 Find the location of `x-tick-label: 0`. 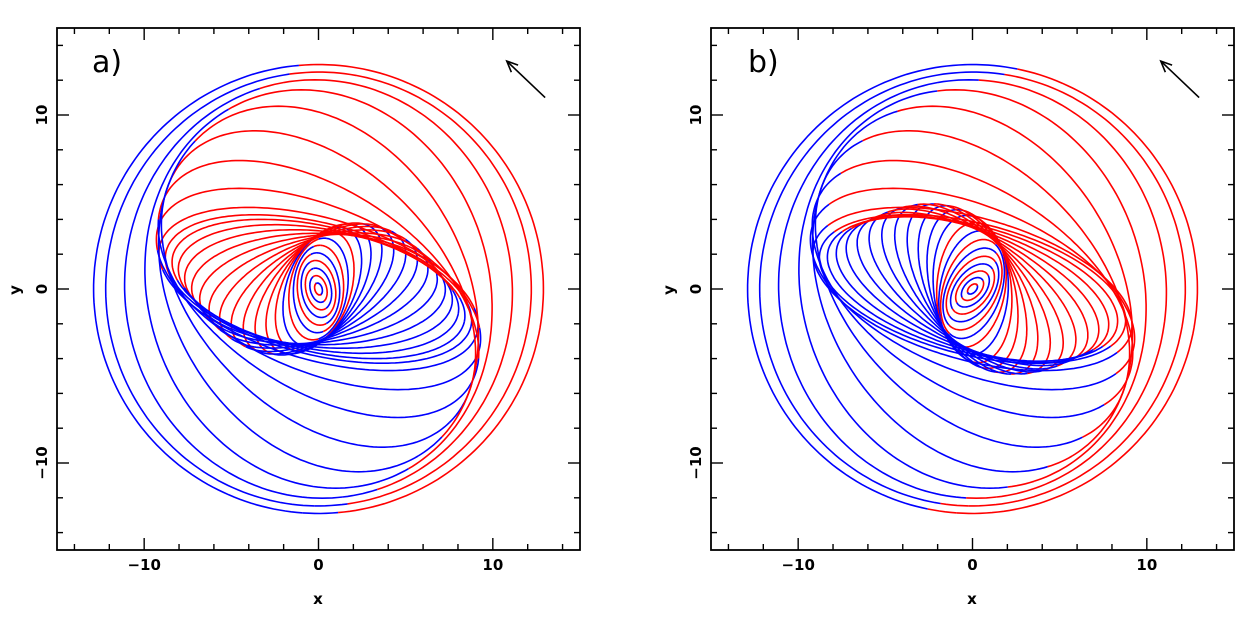

x-tick-label: 0 is located at coordinates (972, 565).